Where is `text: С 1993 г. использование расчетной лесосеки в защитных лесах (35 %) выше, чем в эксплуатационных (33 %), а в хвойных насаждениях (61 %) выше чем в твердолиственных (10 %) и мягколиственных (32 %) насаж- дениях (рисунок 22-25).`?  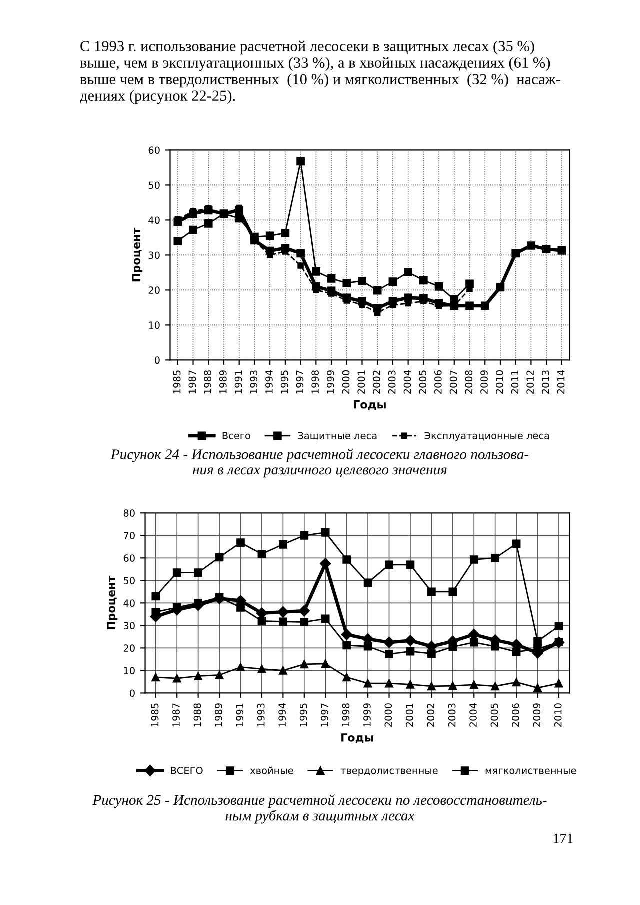 text: С 1993 г. использование расчетной лесосеки в защитных лесах (35 %) выше, чем в эксплуатационных (33 %), а в хвойных насаждениях (61 %) выше чем в твердолиственных (10 %) и мягколиственных (32 %) насаж- дениях (рисунок 22-25). is located at coordinates (320, 72).